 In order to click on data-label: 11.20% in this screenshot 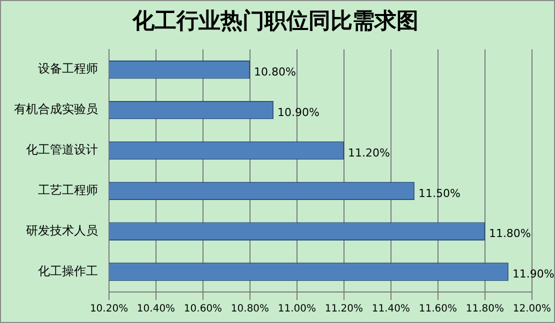, I will do `click(369, 153)`.